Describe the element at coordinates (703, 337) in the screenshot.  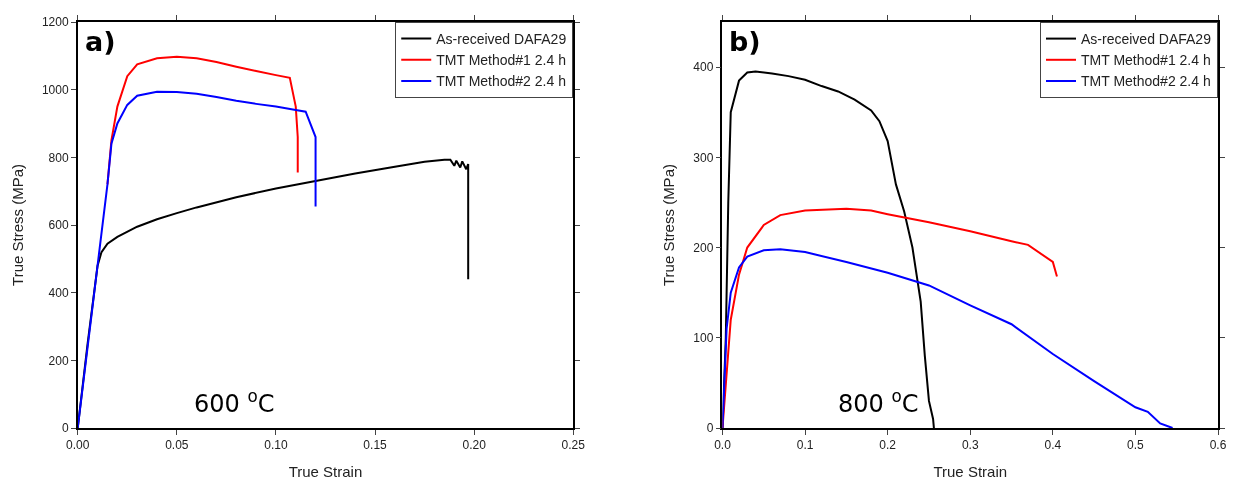
I see `y-tick-label: 100` at that location.